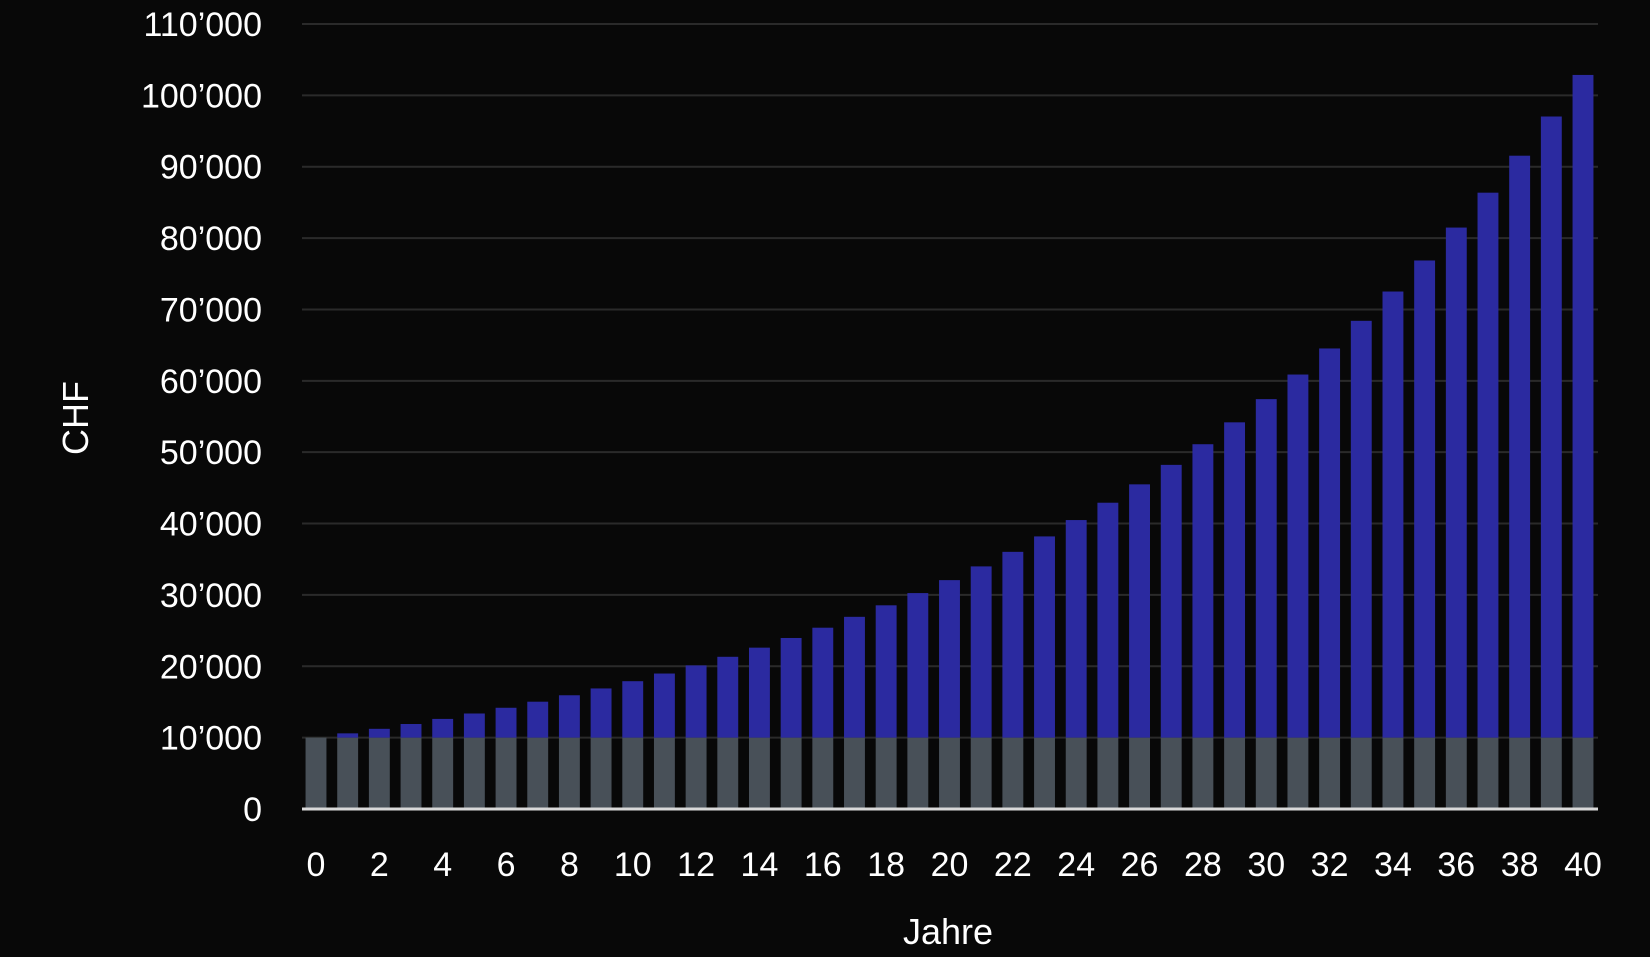 This screenshot has width=1650, height=957. What do you see at coordinates (203, 25) in the screenshot?
I see `y-tick-label: 110’000` at bounding box center [203, 25].